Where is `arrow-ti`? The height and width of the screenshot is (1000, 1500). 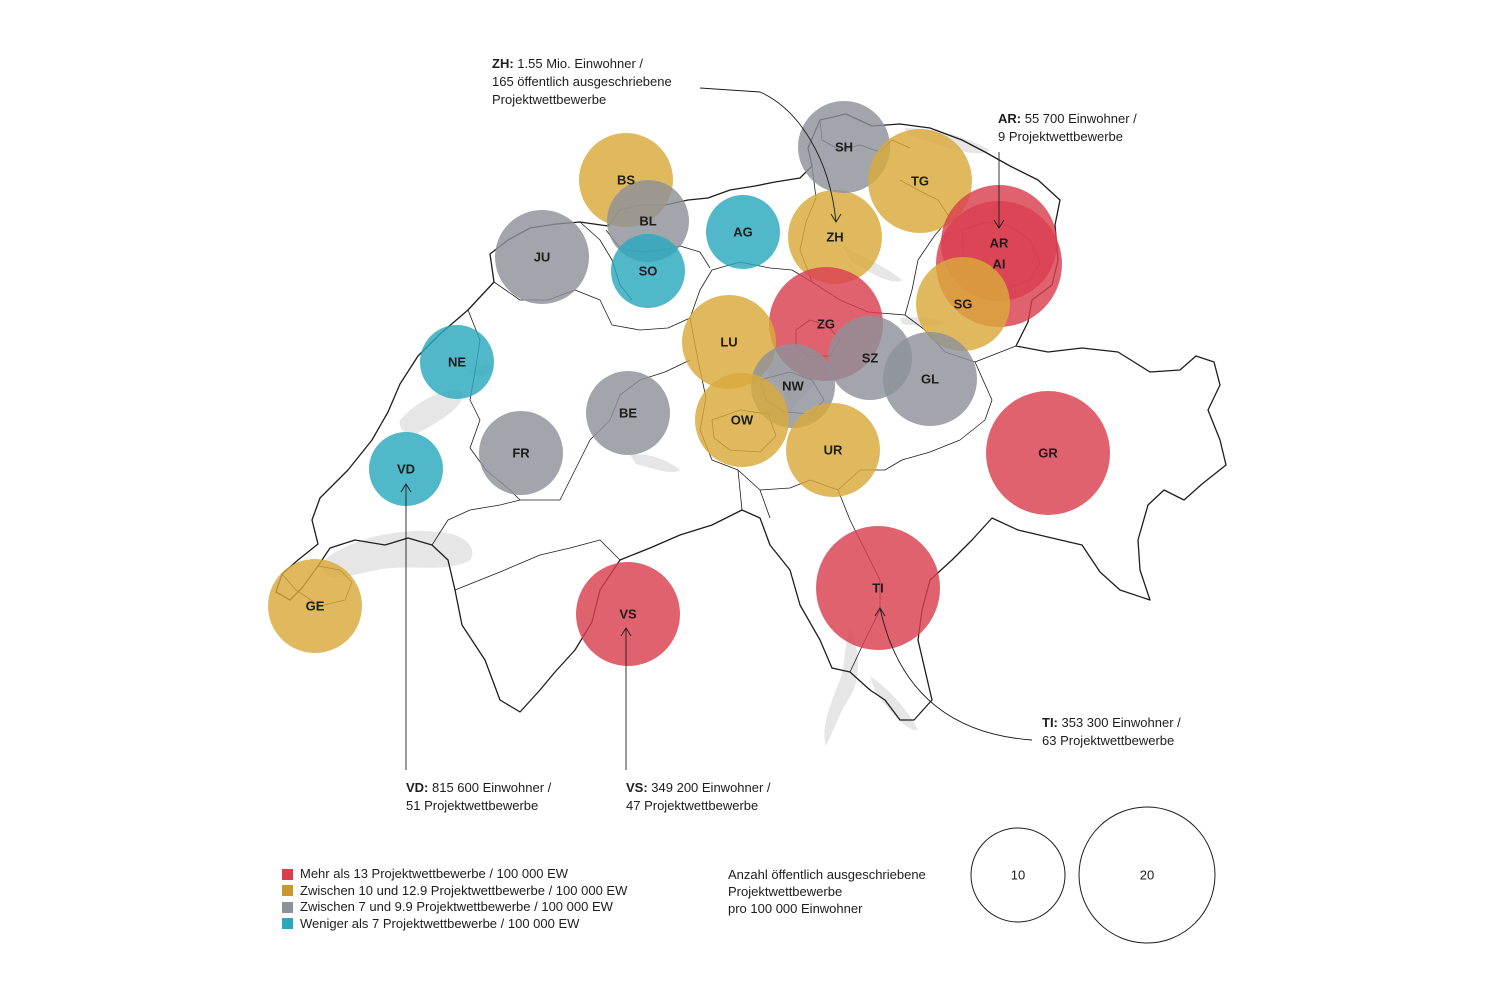
arrow-ti is located at coordinates (880, 612).